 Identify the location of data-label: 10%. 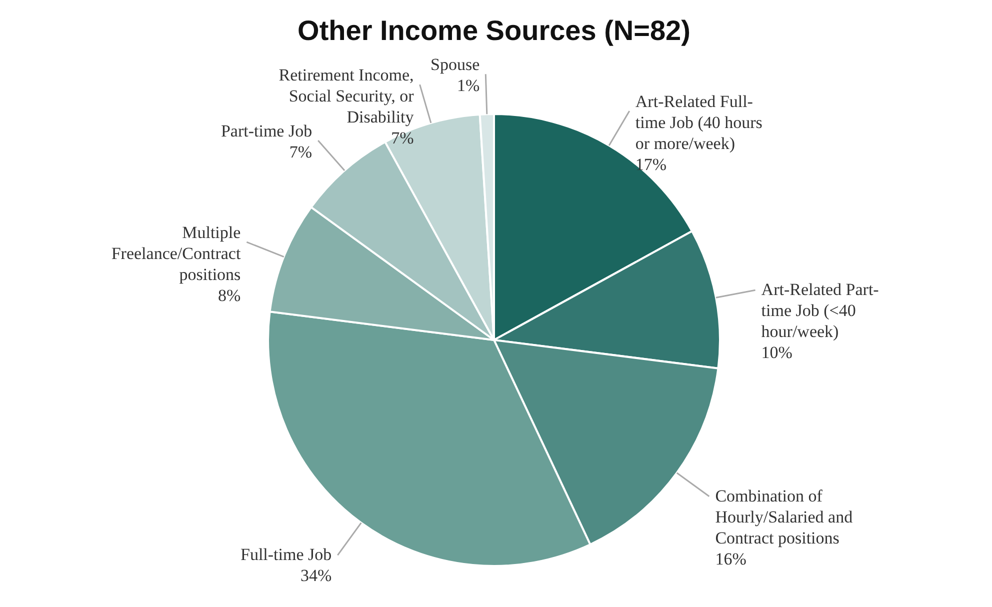
(776, 352).